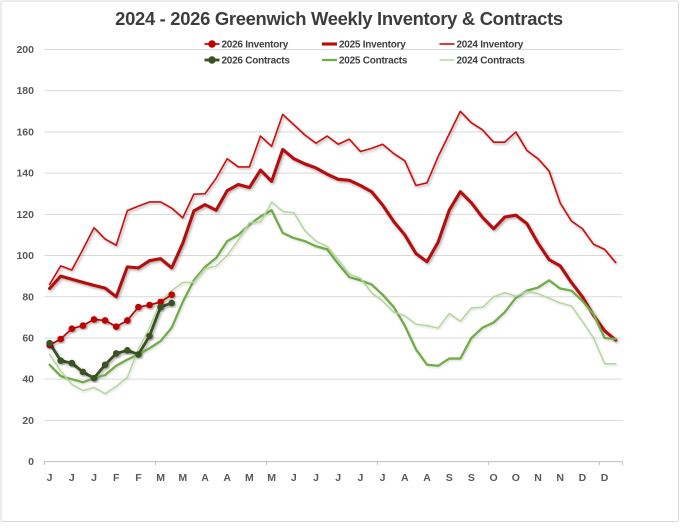 Image resolution: width=680 pixels, height=528 pixels. Describe the element at coordinates (491, 61) in the screenshot. I see `svg-text: 2024 Contracts` at that location.